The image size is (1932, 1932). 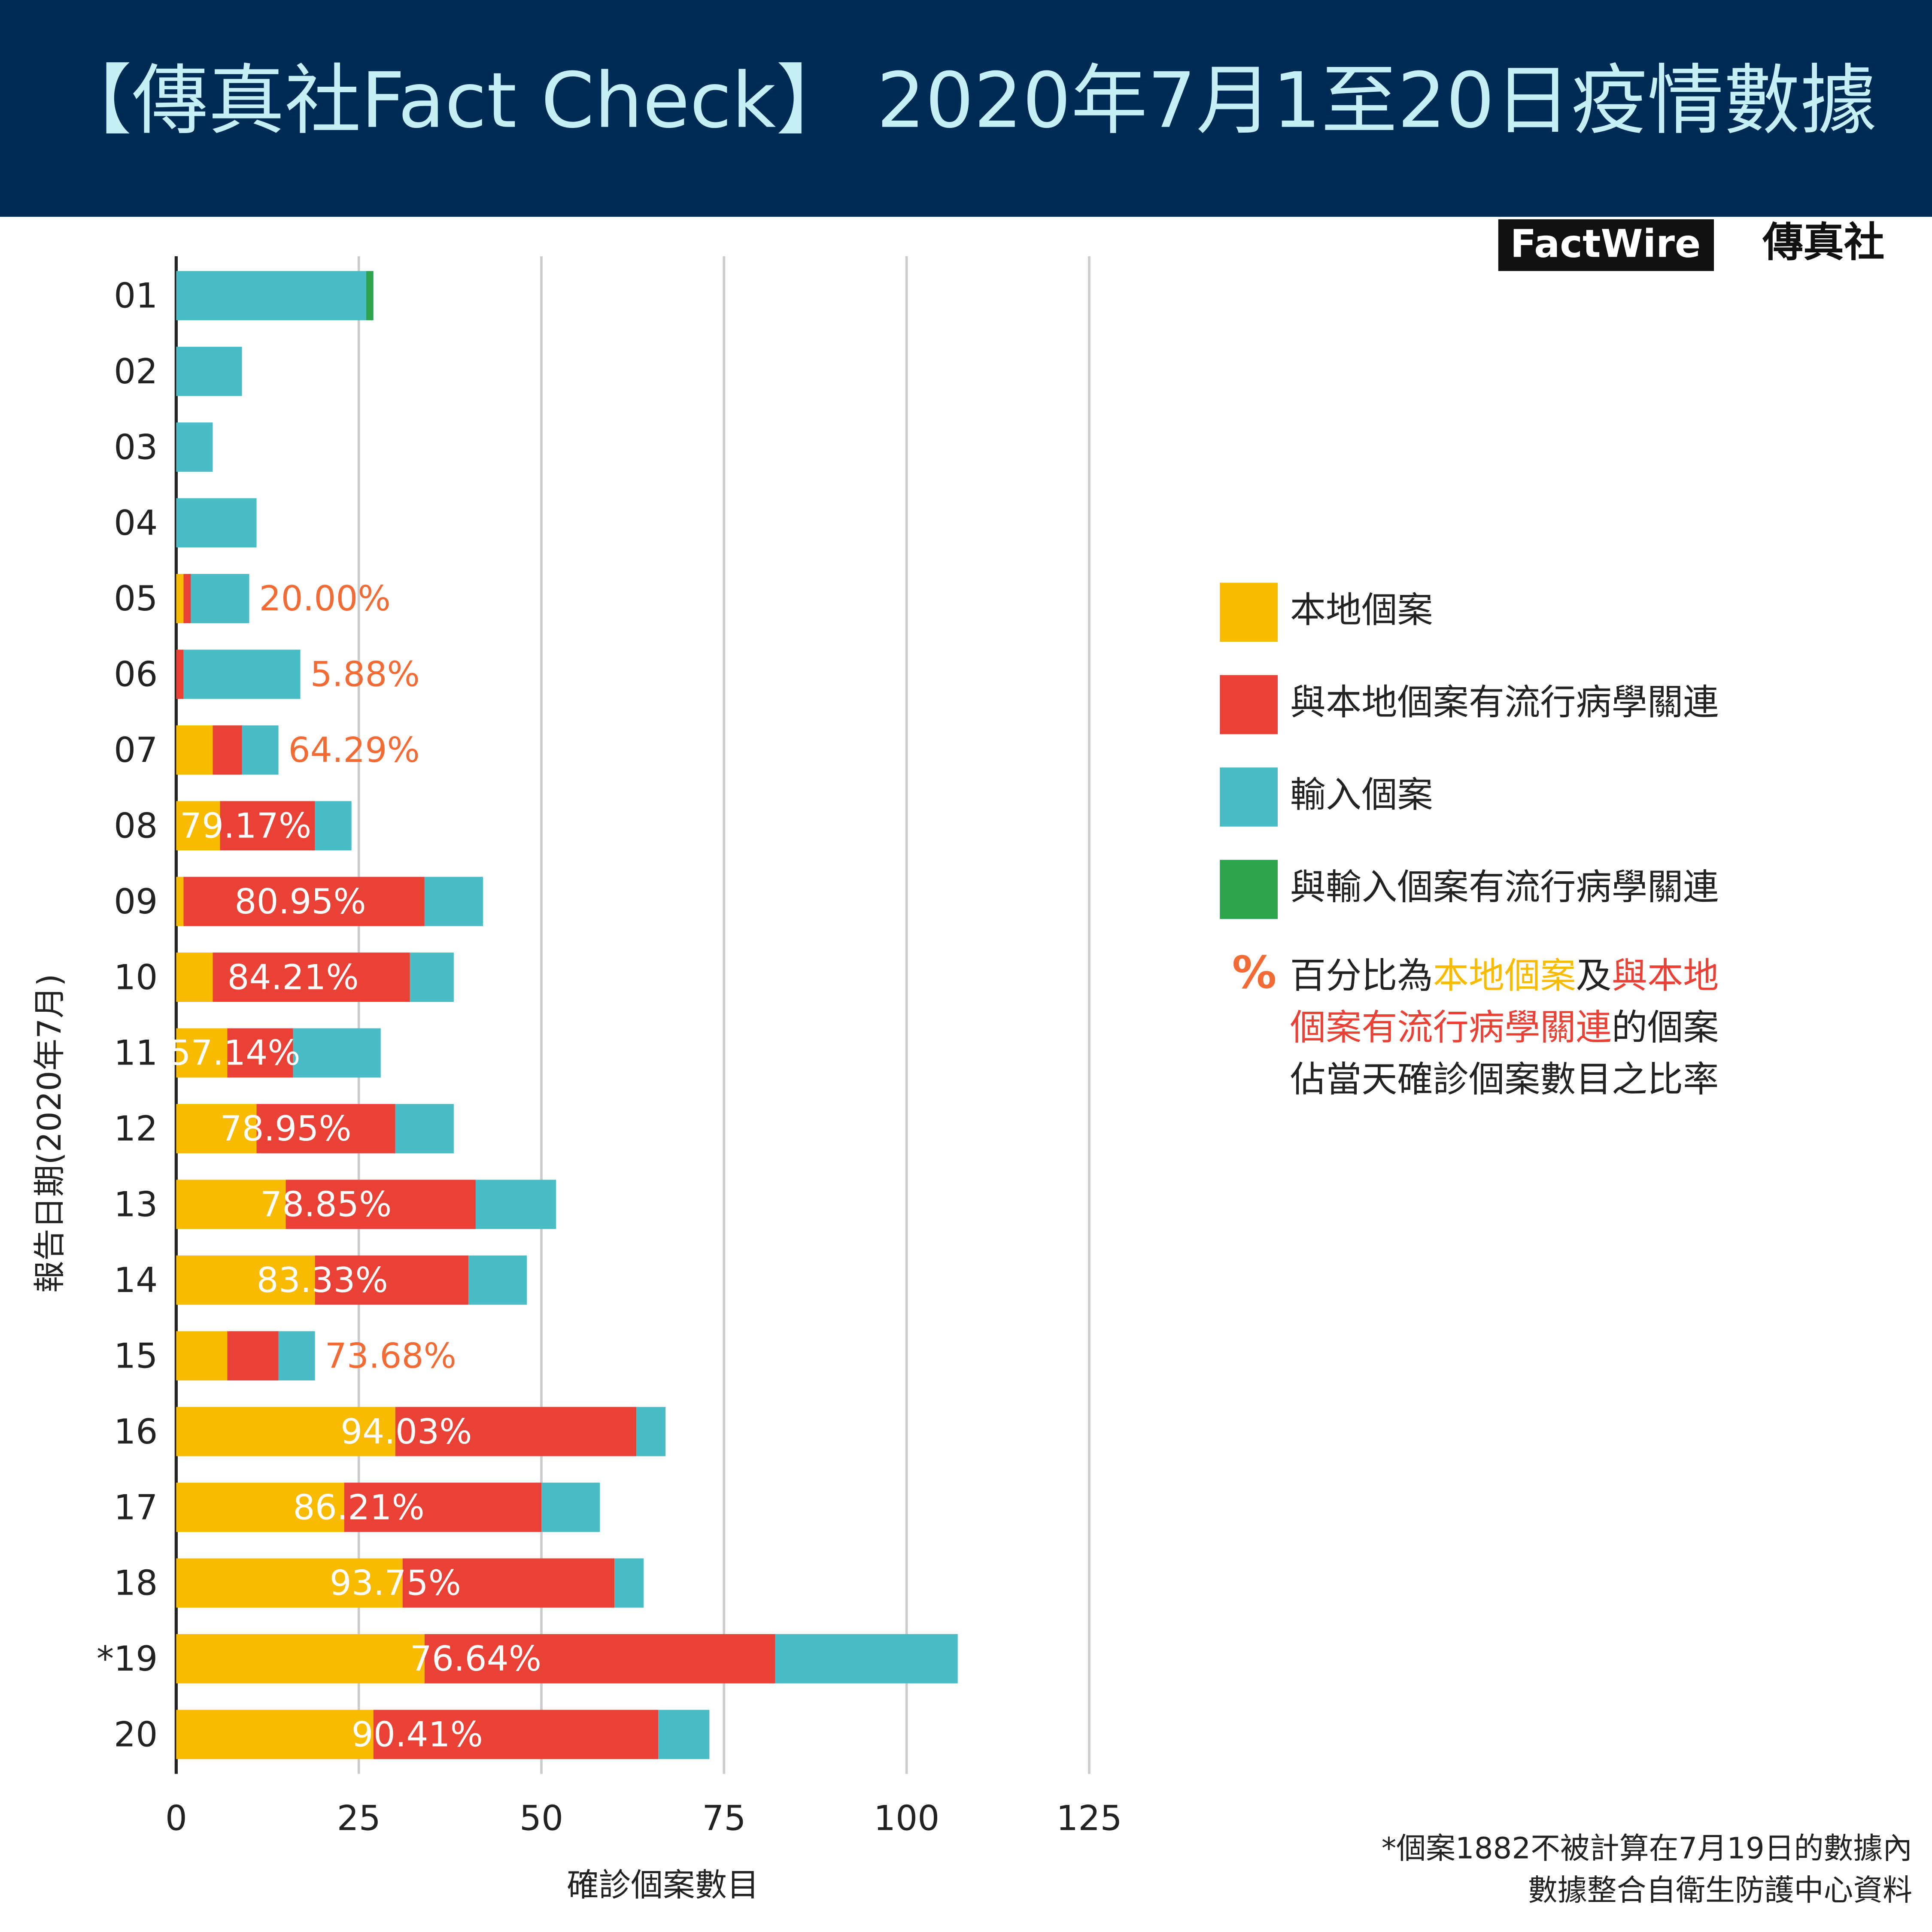 I want to click on note-text: 的個案, so click(x=1665, y=1027).